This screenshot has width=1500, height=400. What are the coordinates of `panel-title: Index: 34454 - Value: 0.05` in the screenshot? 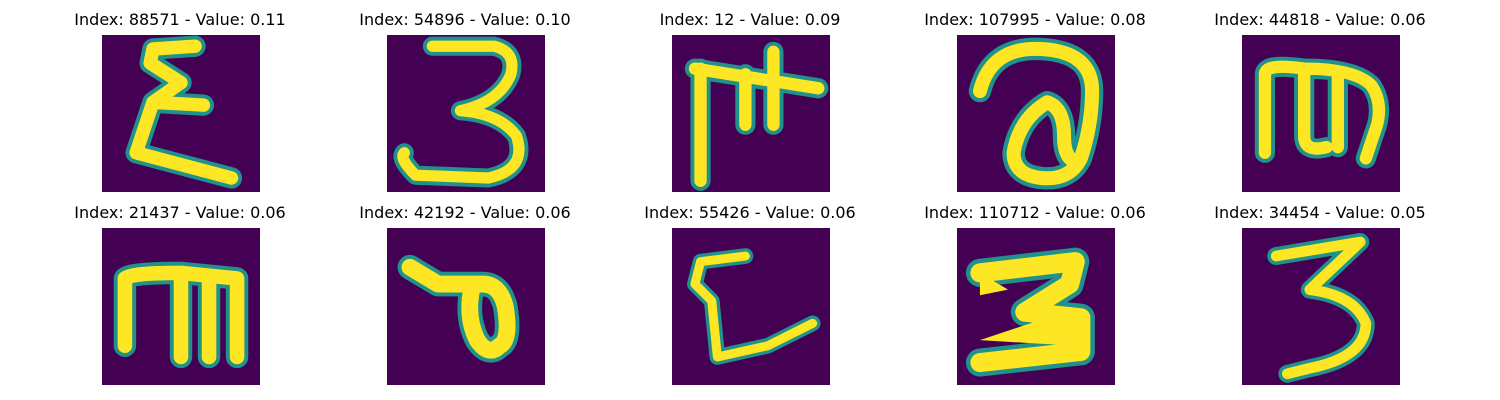 It's located at (1320, 212).